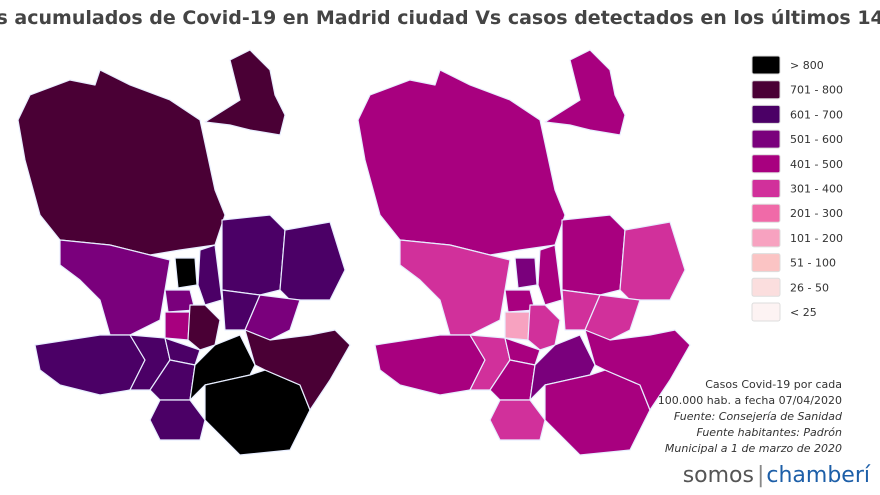  Describe the element at coordinates (803, 312) in the screenshot. I see `legend-label: < 25` at that location.